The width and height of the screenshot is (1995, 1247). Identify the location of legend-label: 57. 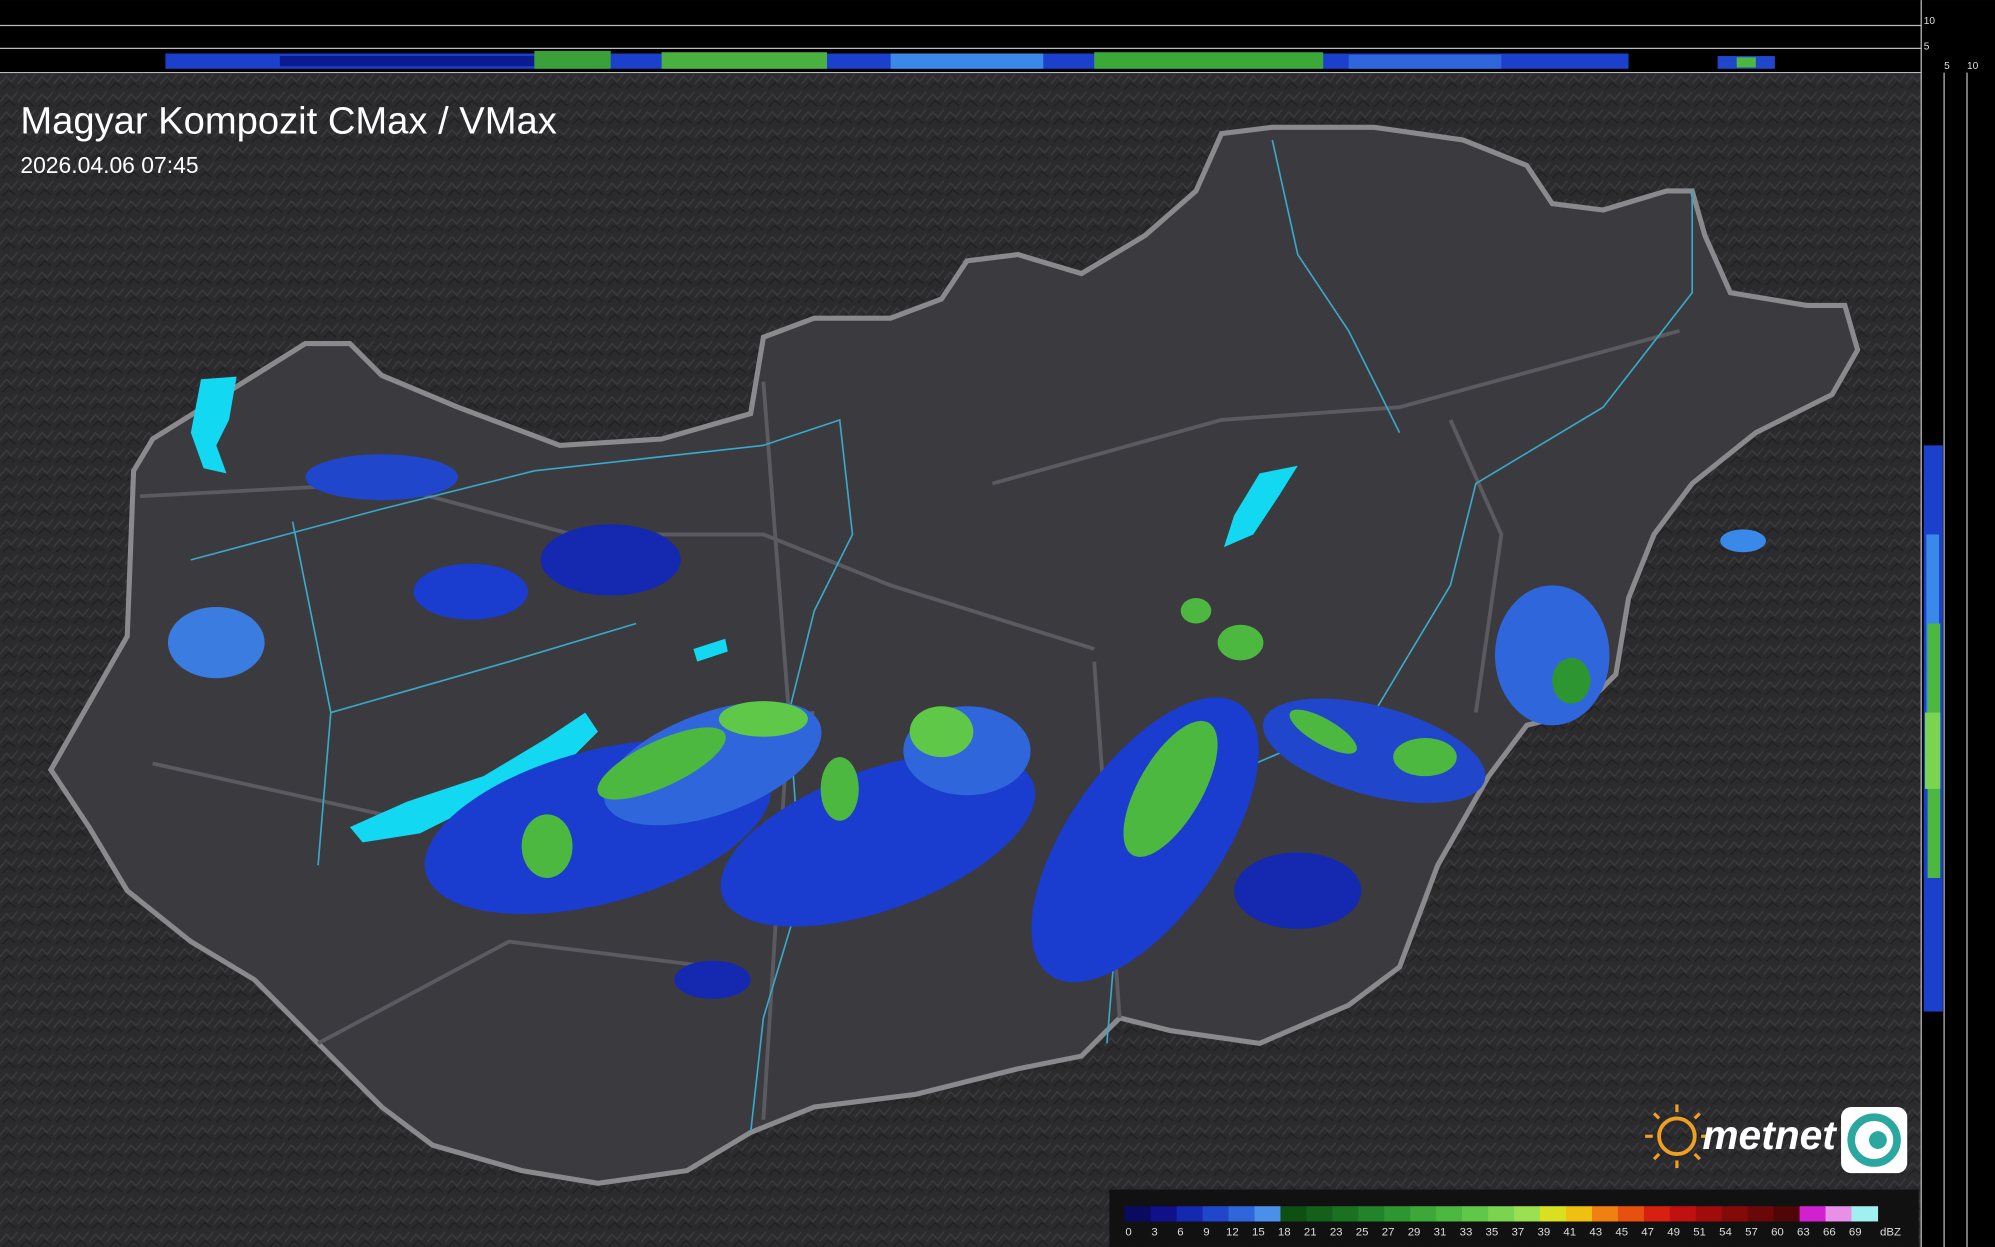
(1751, 1232).